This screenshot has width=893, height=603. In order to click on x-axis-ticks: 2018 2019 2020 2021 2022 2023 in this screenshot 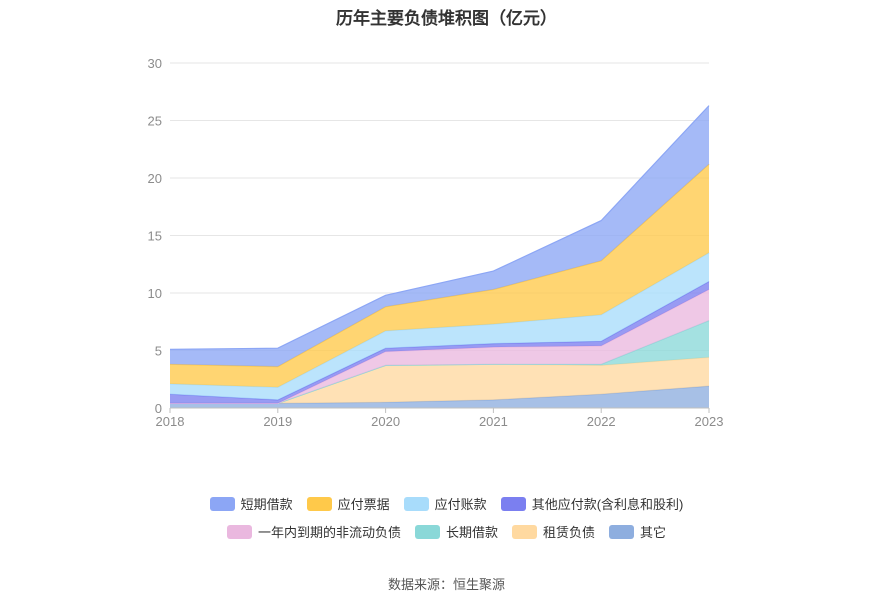, I will do `click(440, 418)`.